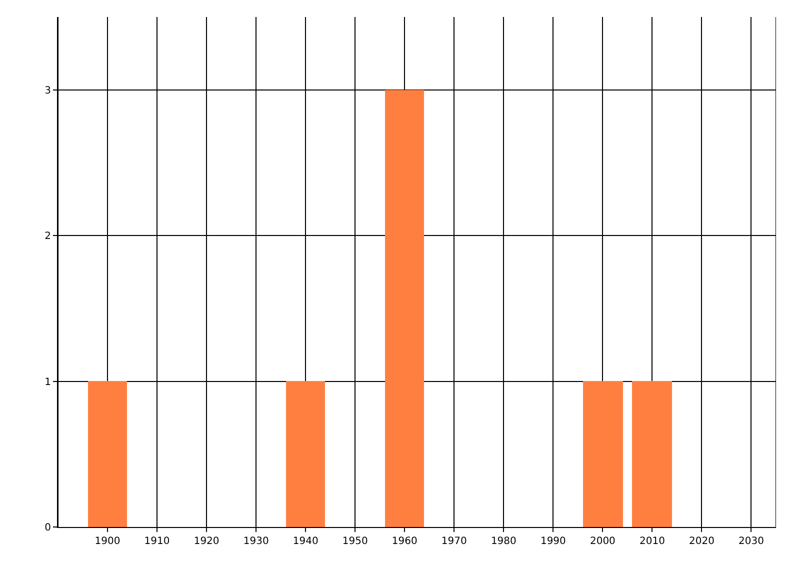 This screenshot has width=800, height=576. Describe the element at coordinates (107, 541) in the screenshot. I see `x-tick-label: 1900` at that location.